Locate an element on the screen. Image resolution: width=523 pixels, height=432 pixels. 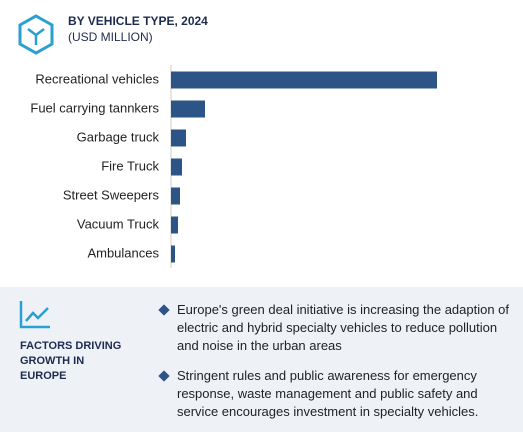
category-label: Fuel carrying tannkers is located at coordinates (94, 107).